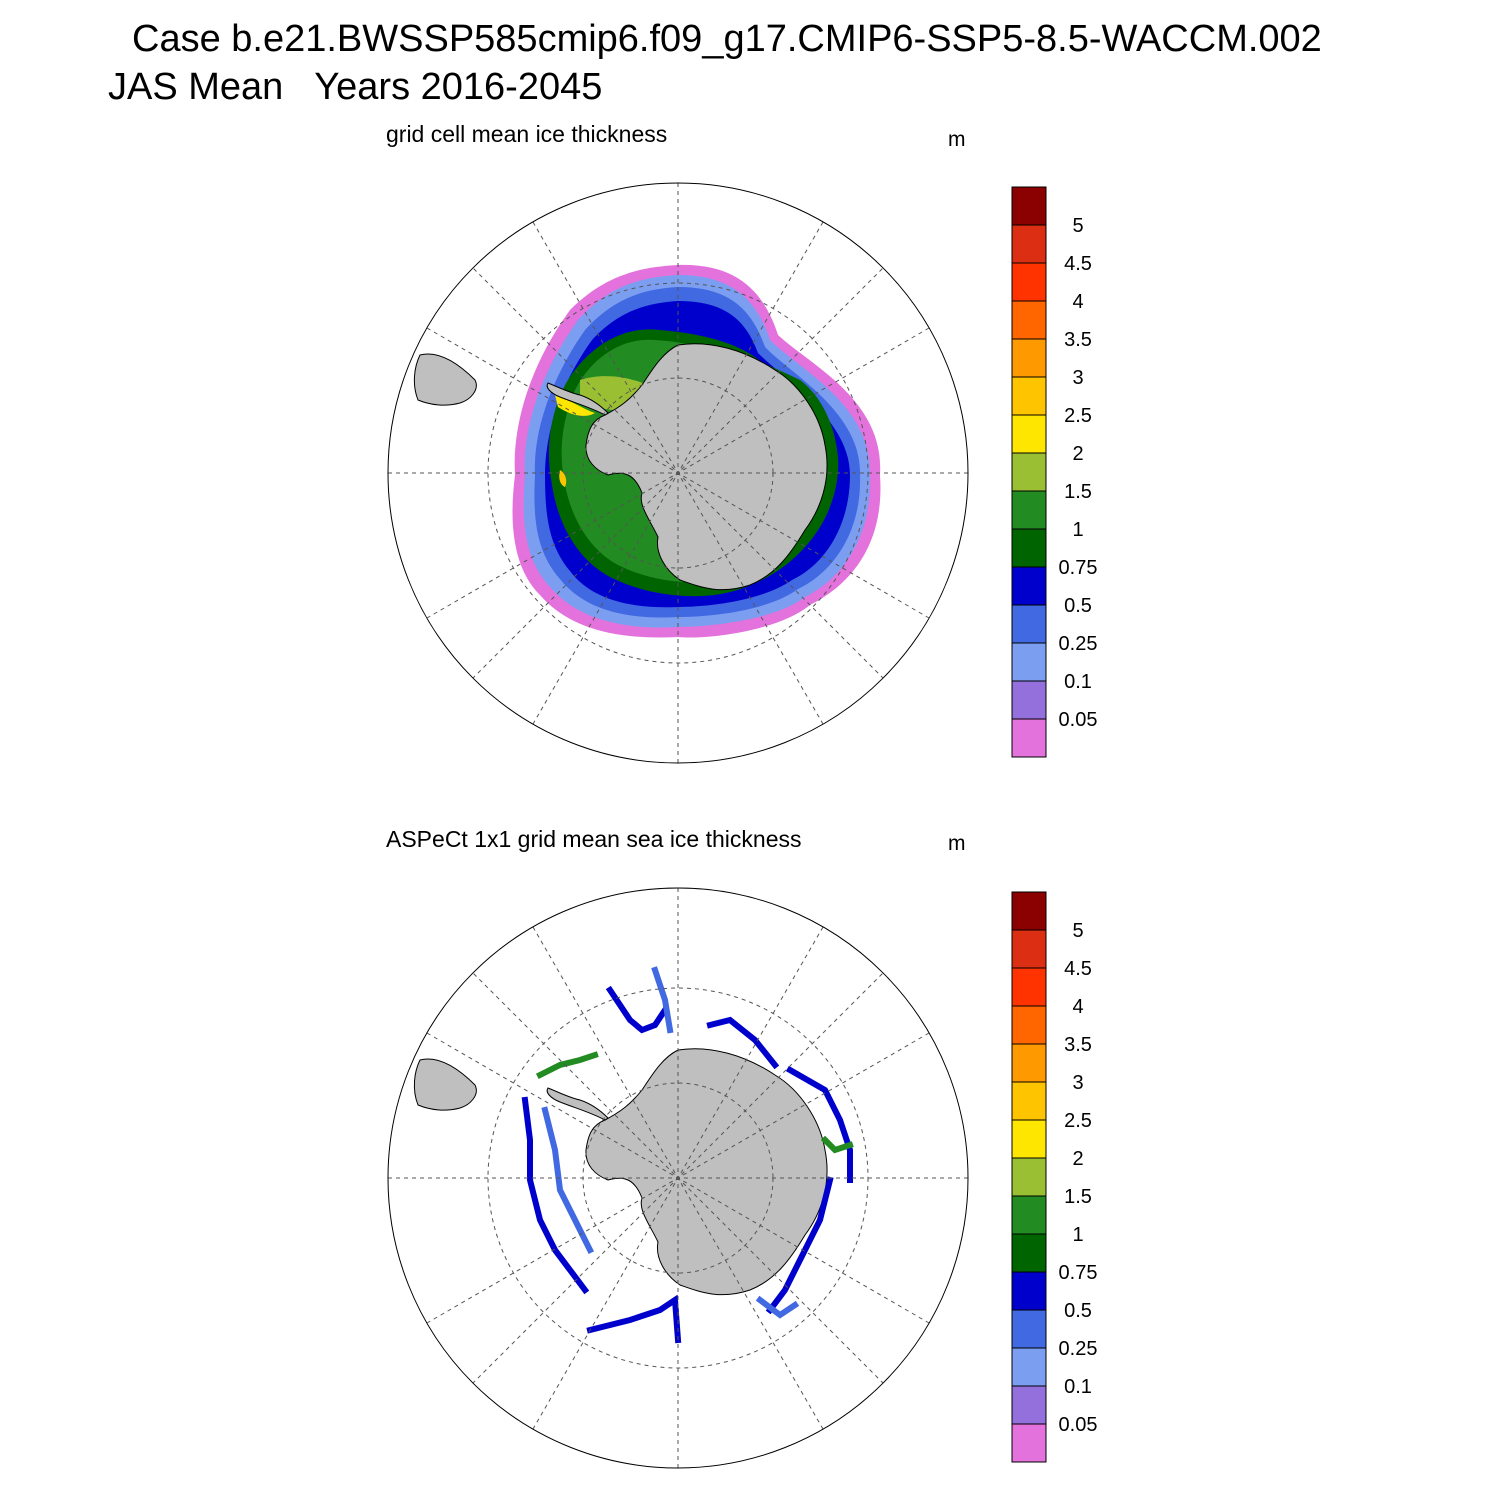 This screenshot has width=1500, height=1500. I want to click on colorbar-1-label: 0.25, so click(1078, 644).